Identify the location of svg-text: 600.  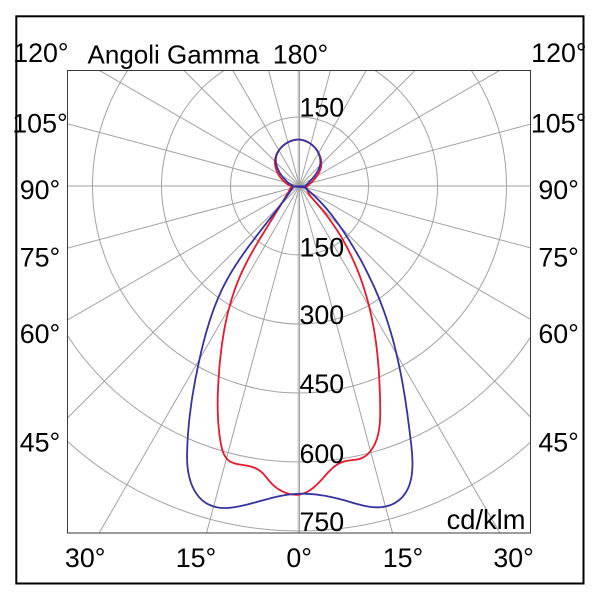
(322, 454).